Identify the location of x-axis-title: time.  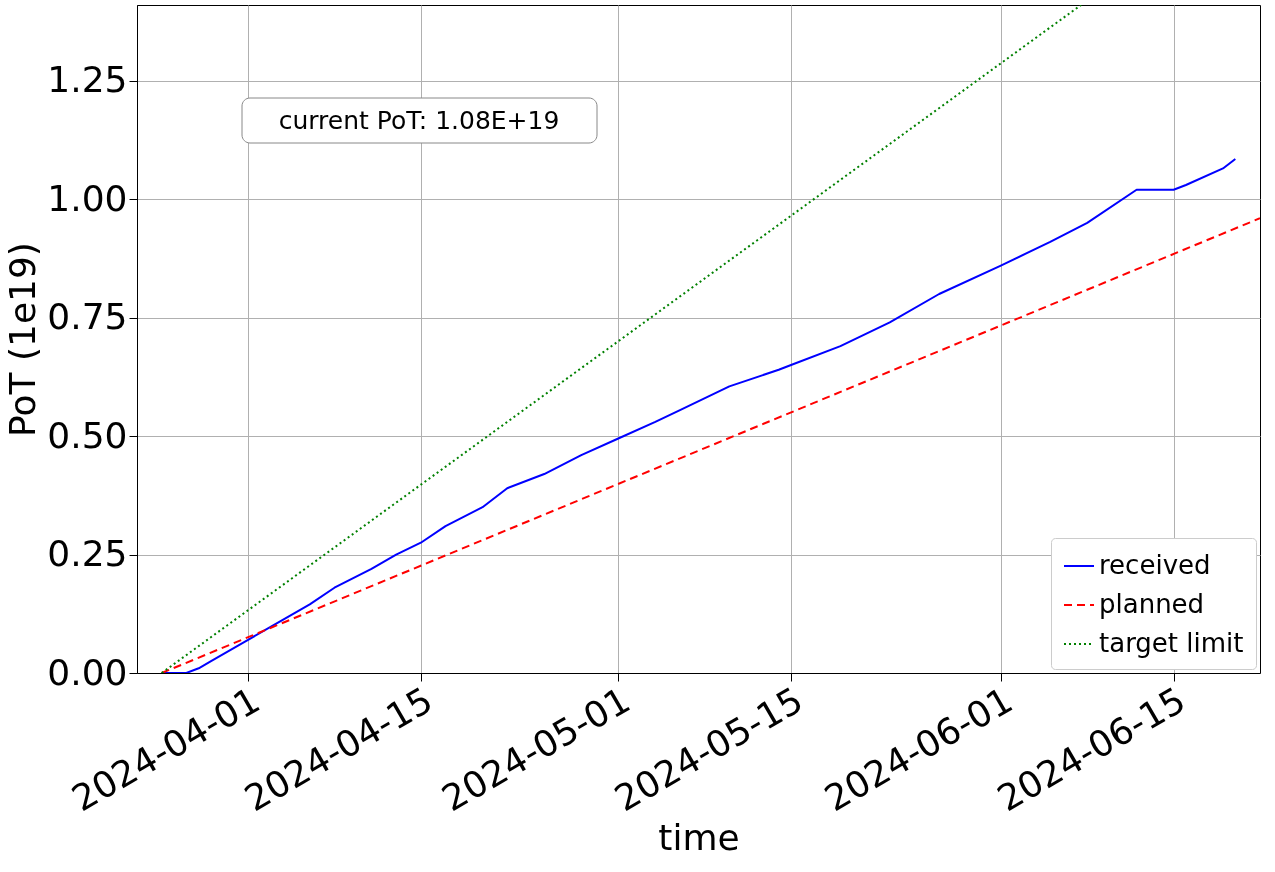
(699, 838).